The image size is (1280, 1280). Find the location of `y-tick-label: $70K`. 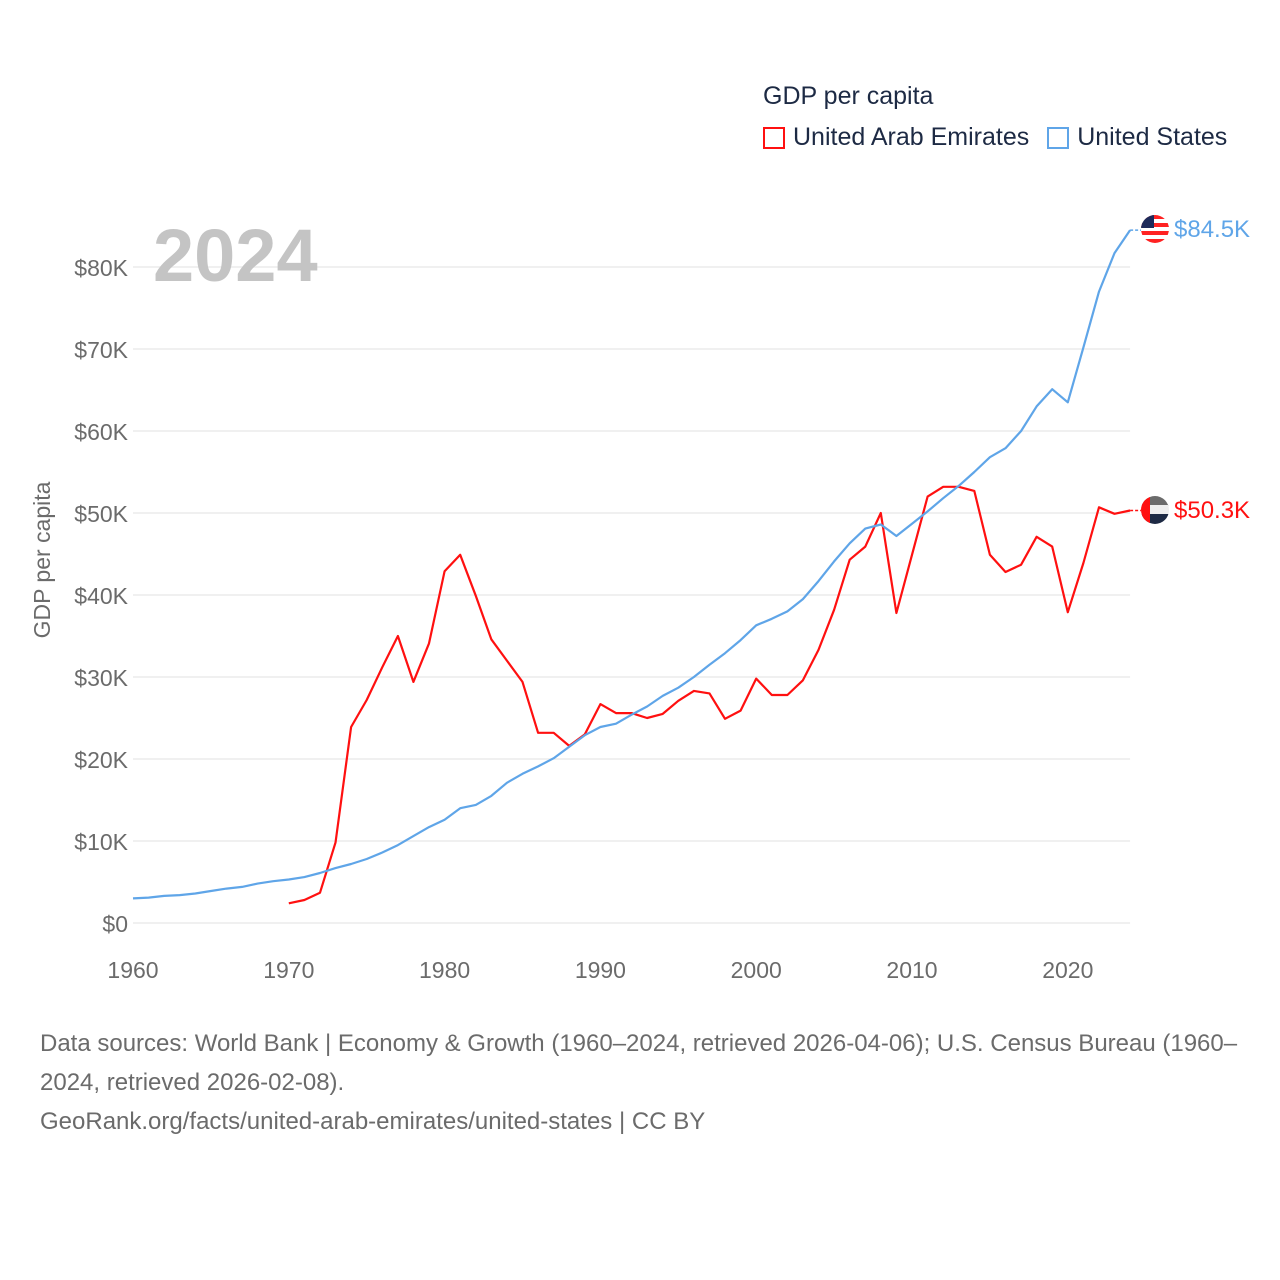

y-tick-label: $70K is located at coordinates (101, 350).